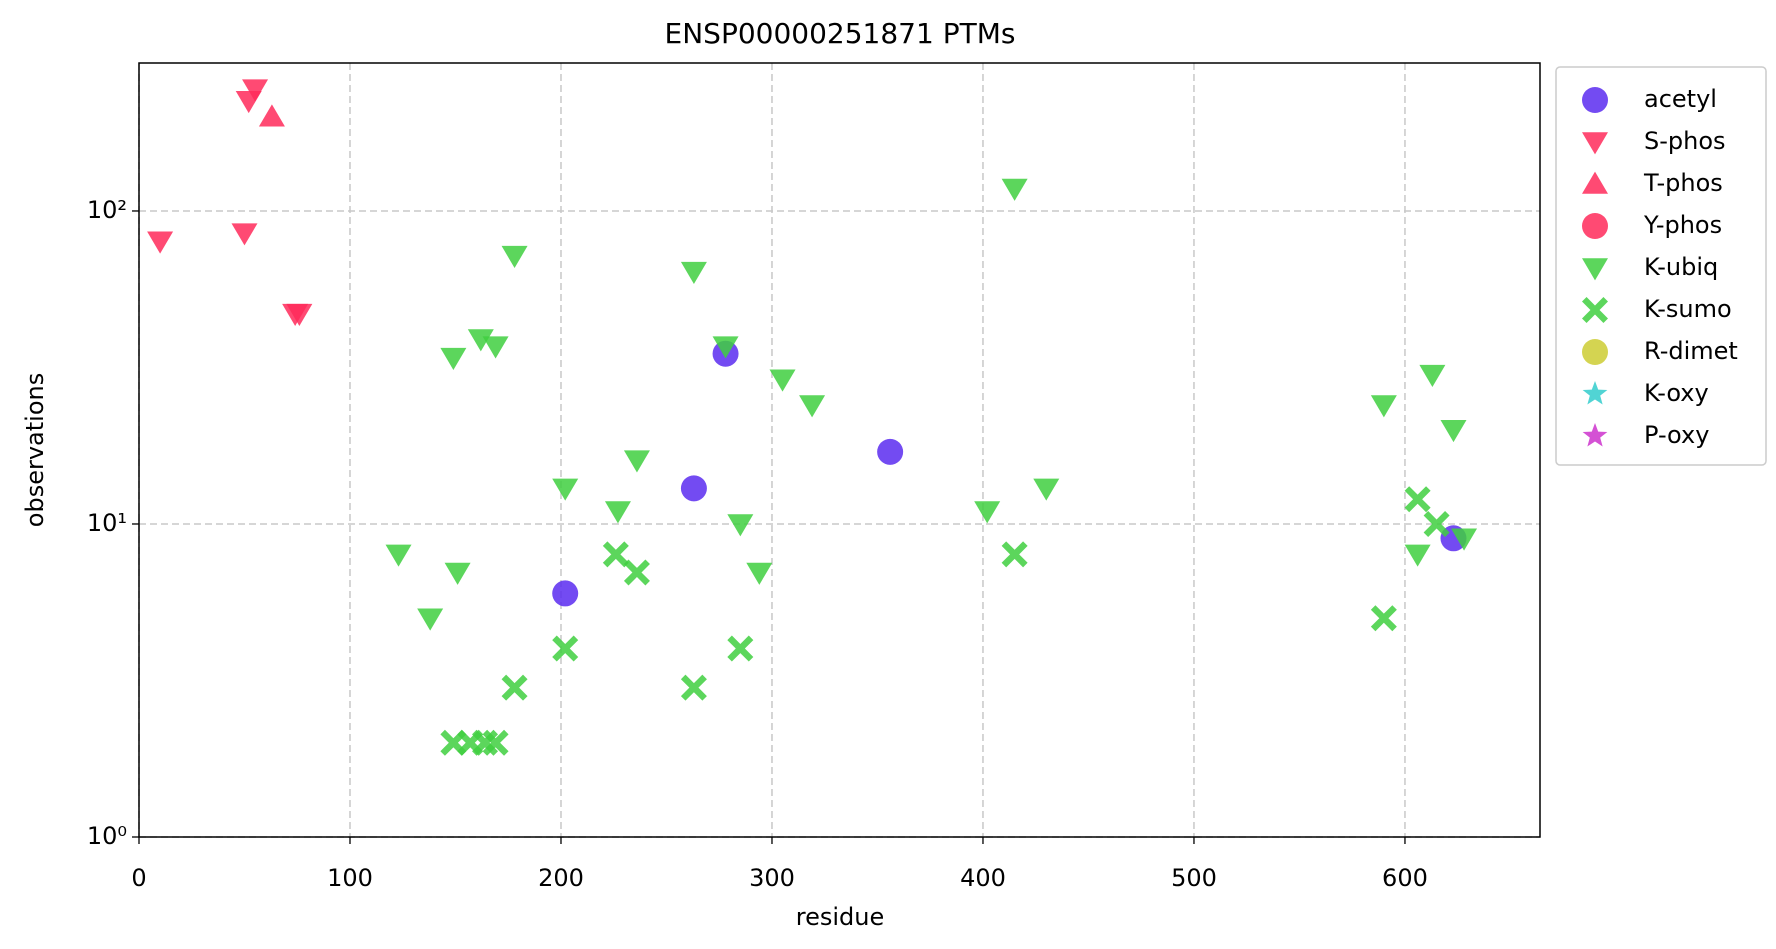  I want to click on legend-label: K-sumo, so click(1688, 309).